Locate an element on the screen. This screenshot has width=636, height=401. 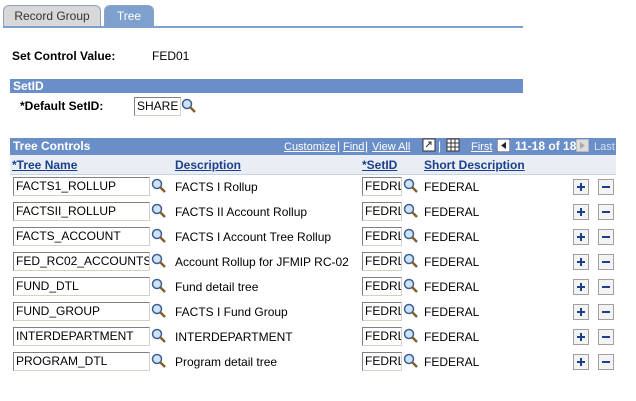
description: FACTS I Fund Group is located at coordinates (231, 312).